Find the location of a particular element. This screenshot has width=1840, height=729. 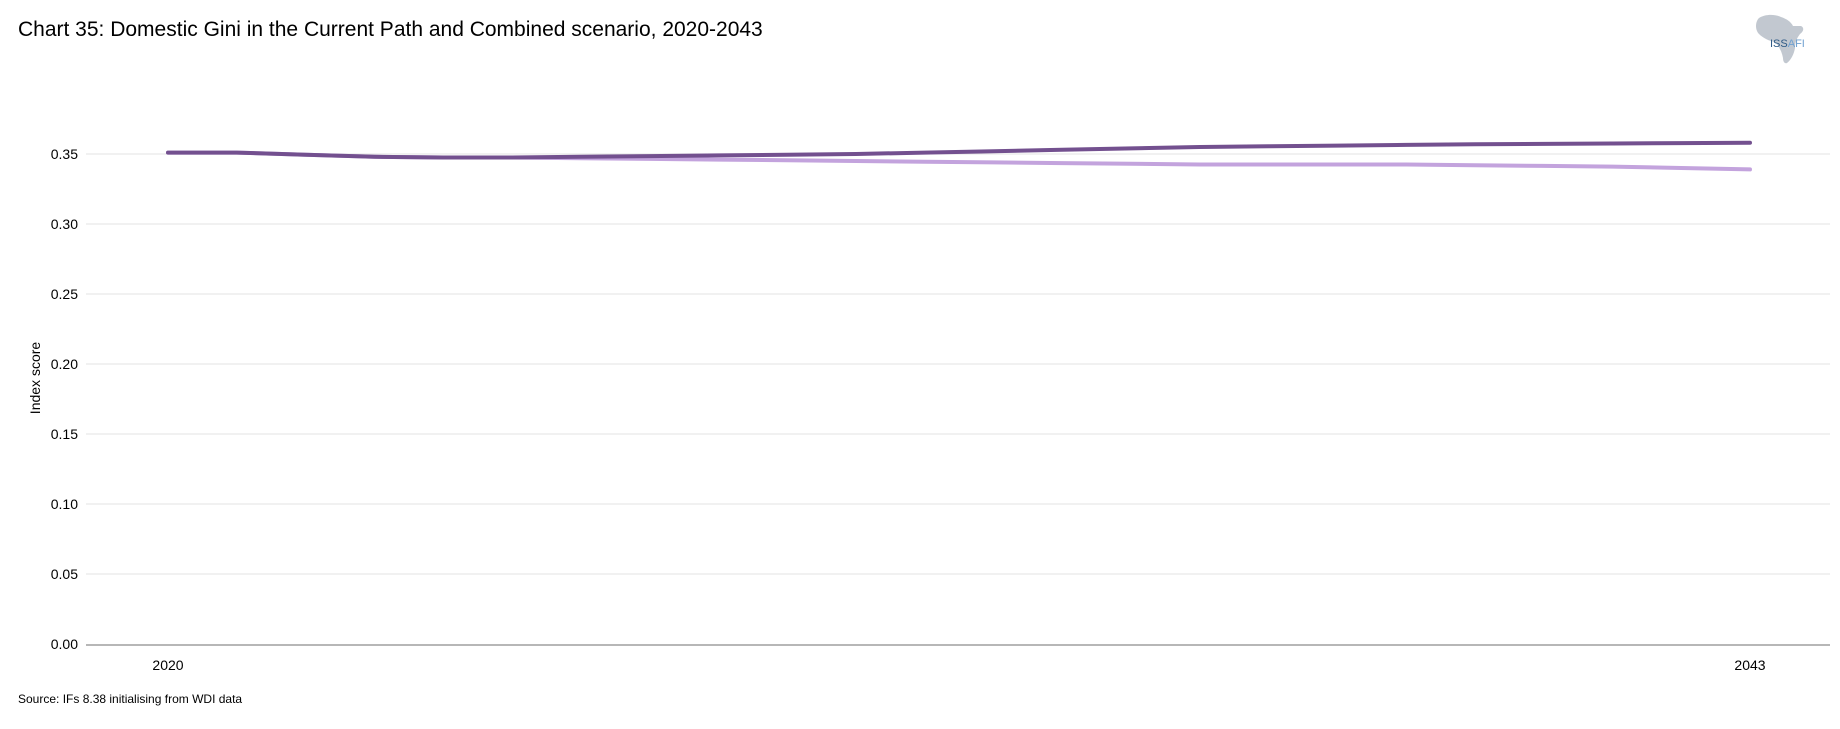

y-tick-label: 0.15 is located at coordinates (64, 434).